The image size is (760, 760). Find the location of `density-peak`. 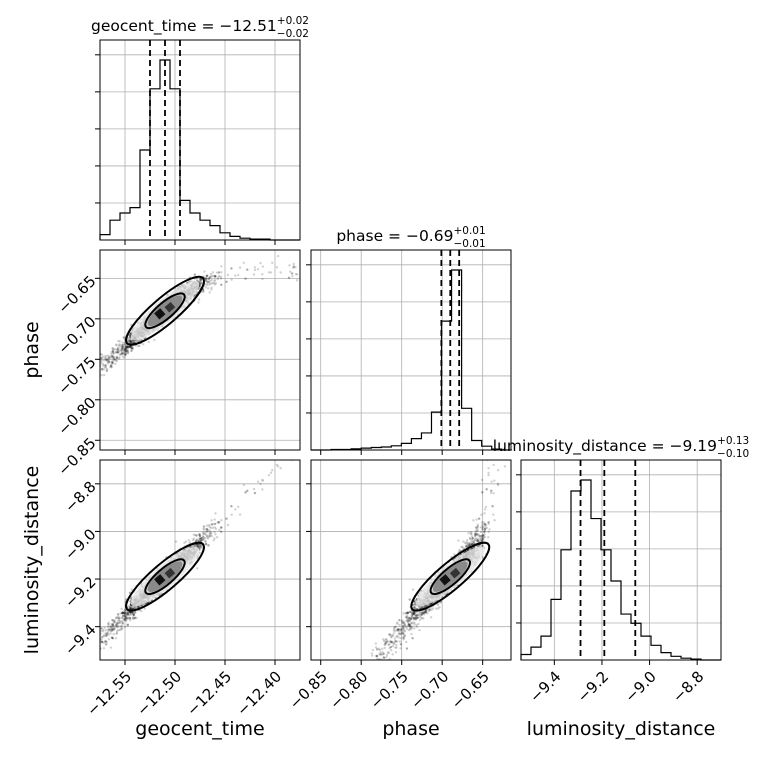

density-peak is located at coordinates (160, 314).